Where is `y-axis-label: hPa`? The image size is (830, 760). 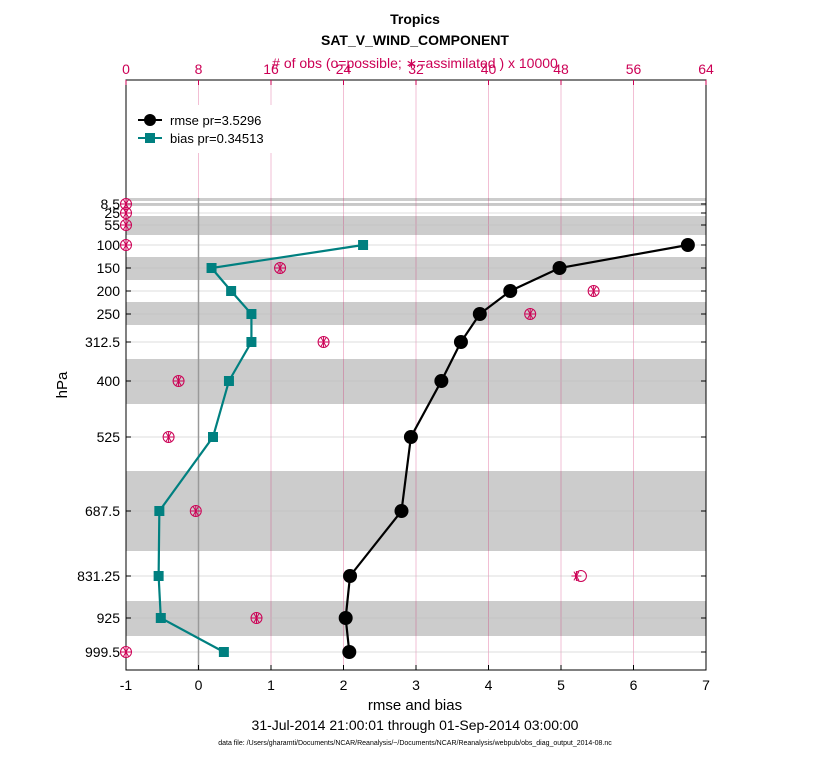 y-axis-label: hPa is located at coordinates (62, 384).